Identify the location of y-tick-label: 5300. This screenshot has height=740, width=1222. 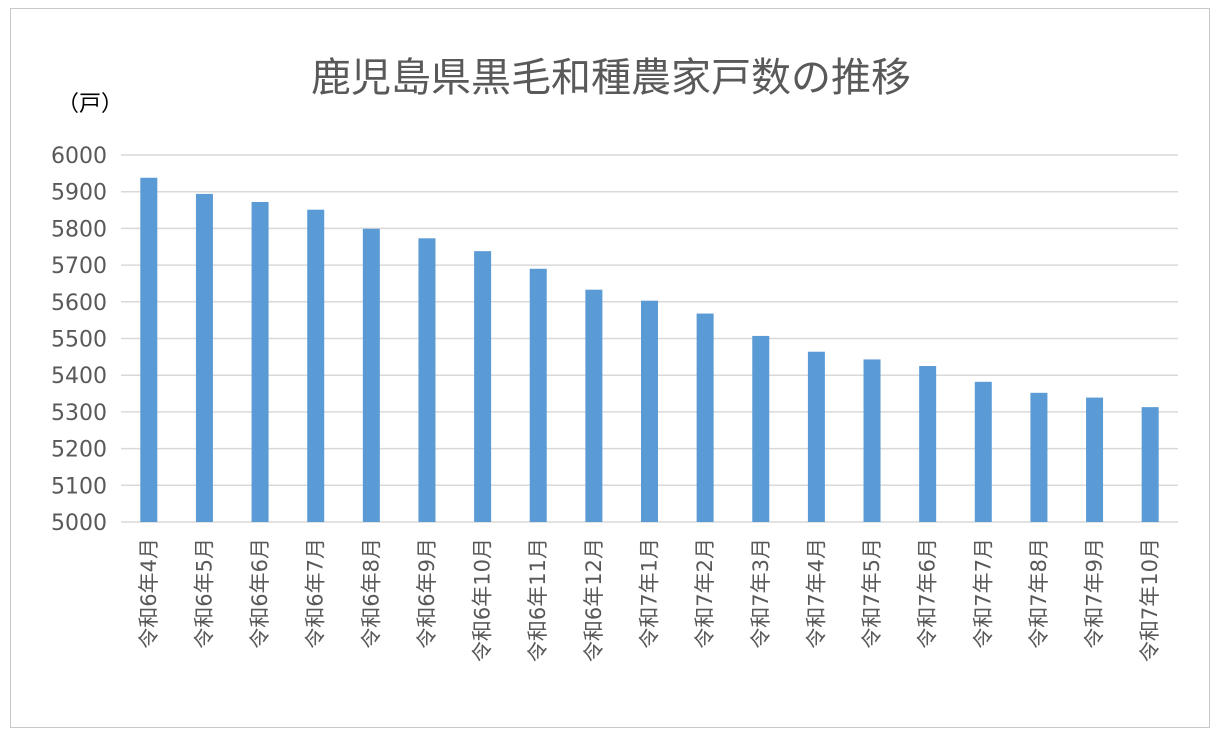
(79, 413).